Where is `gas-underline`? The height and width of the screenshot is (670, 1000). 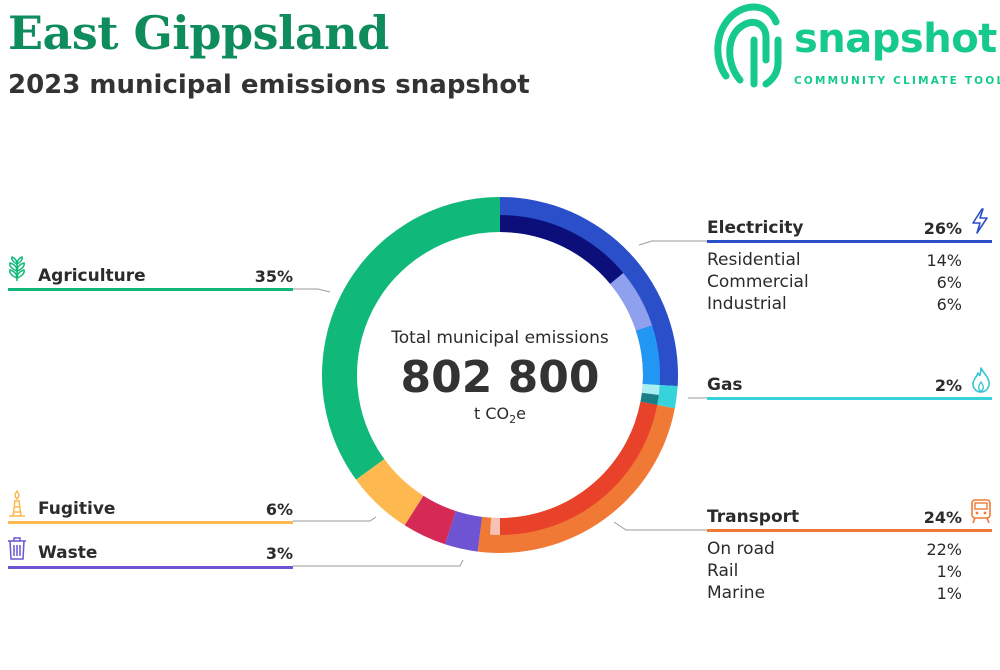 gas-underline is located at coordinates (849, 398).